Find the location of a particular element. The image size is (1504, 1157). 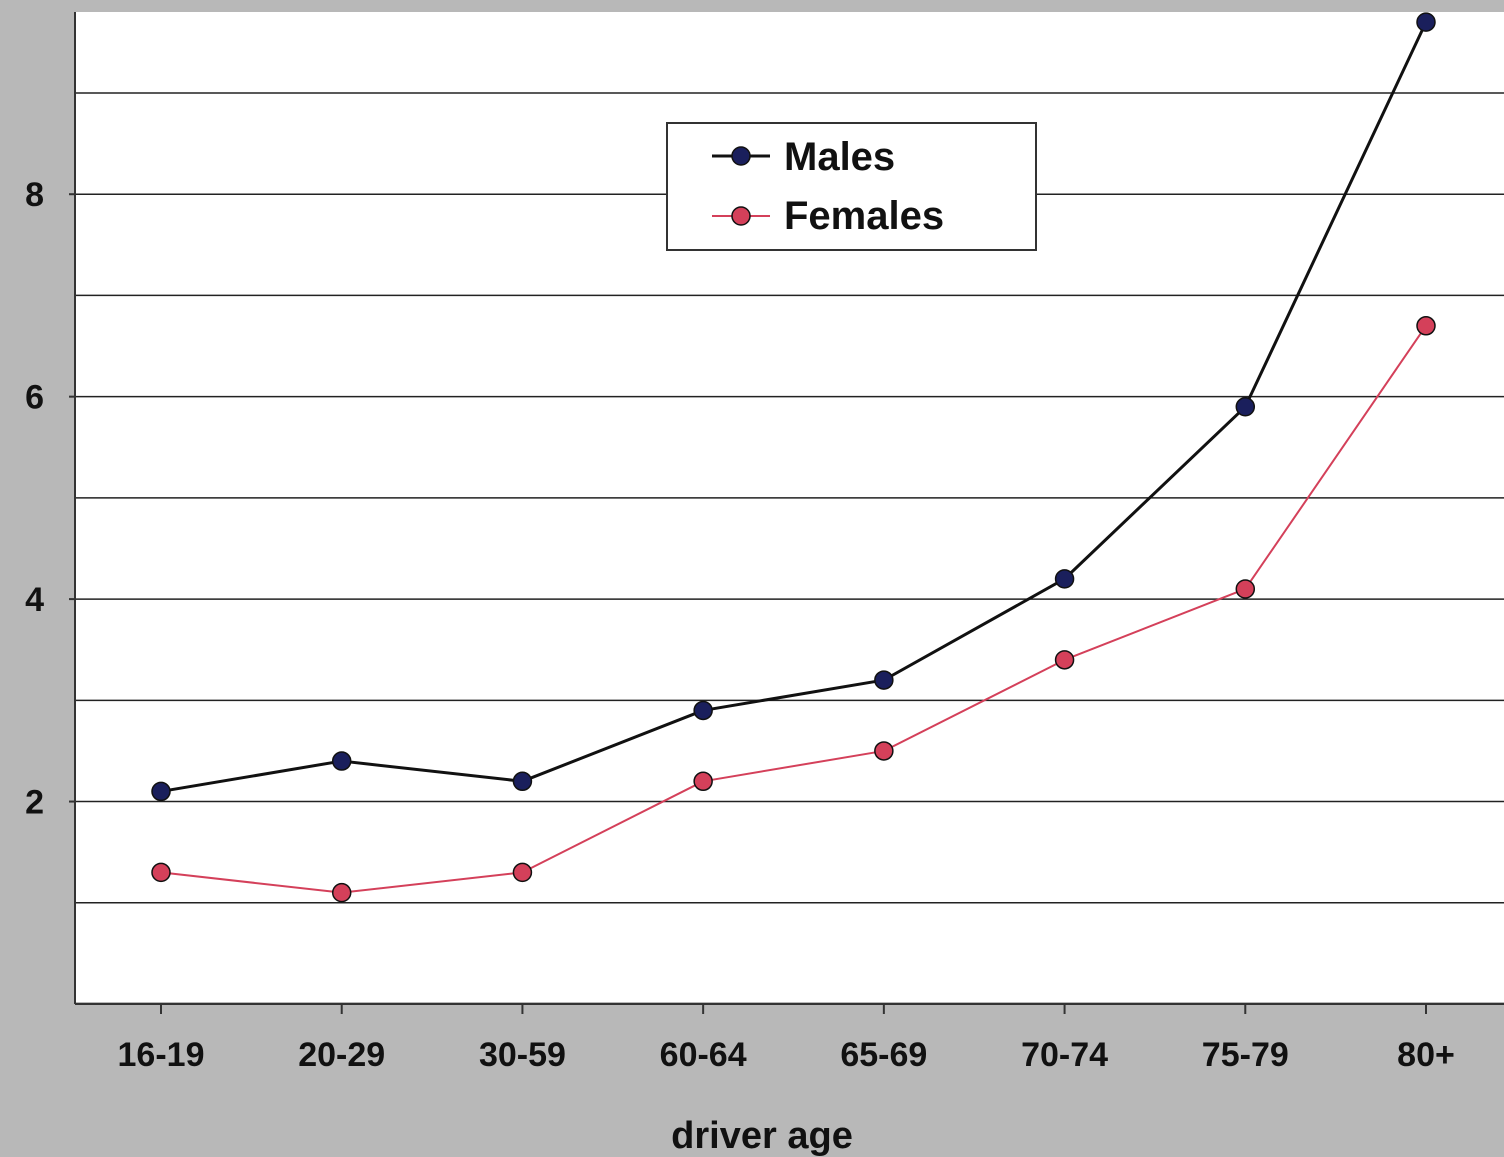

legend-box is located at coordinates (851, 186).